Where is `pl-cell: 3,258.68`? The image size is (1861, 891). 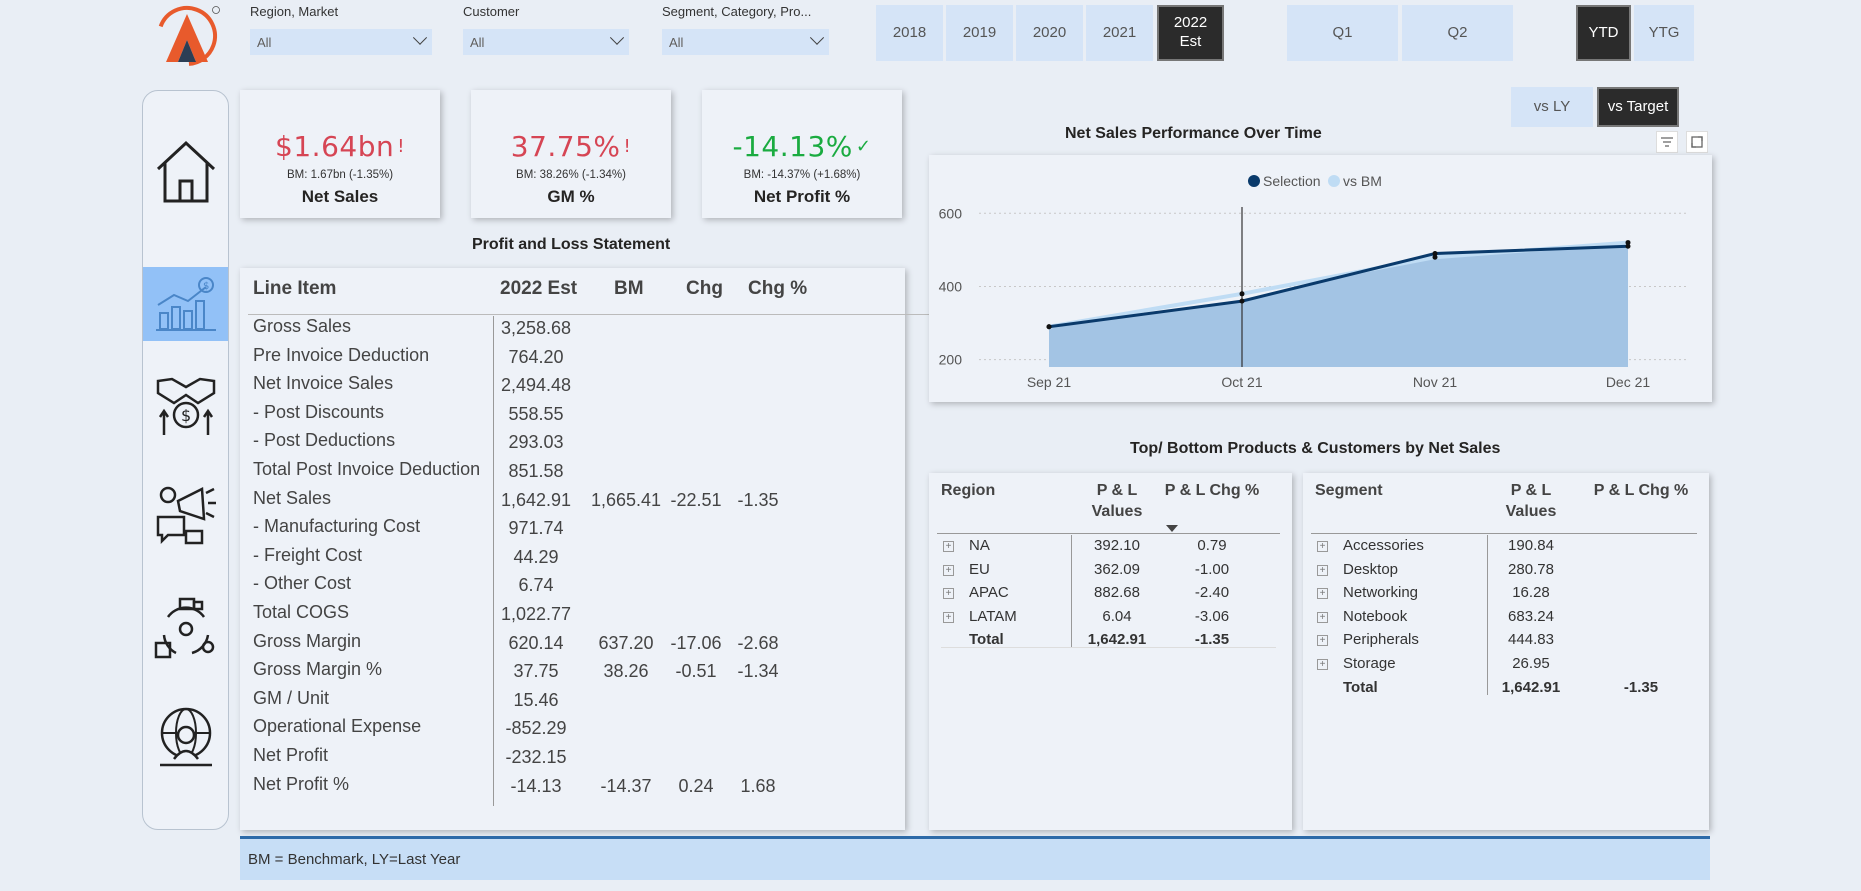 pl-cell: 3,258.68 is located at coordinates (536, 328).